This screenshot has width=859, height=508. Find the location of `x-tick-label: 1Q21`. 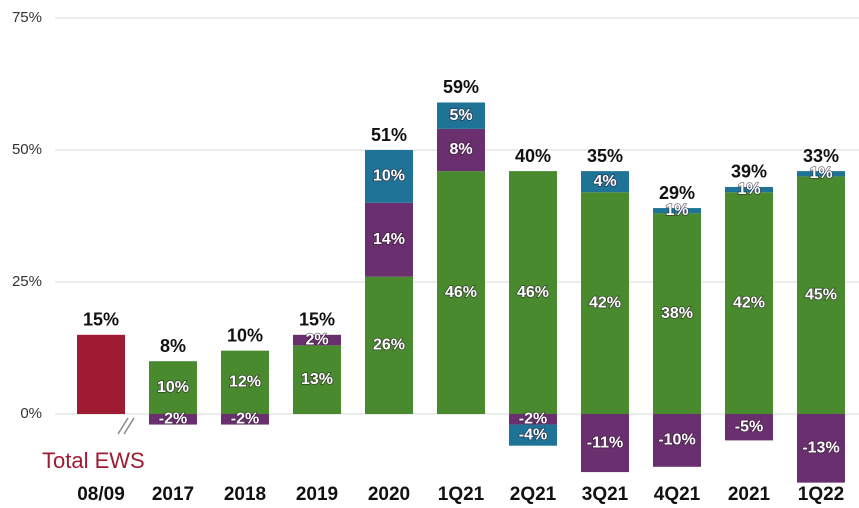

x-tick-label: 1Q21 is located at coordinates (461, 494).